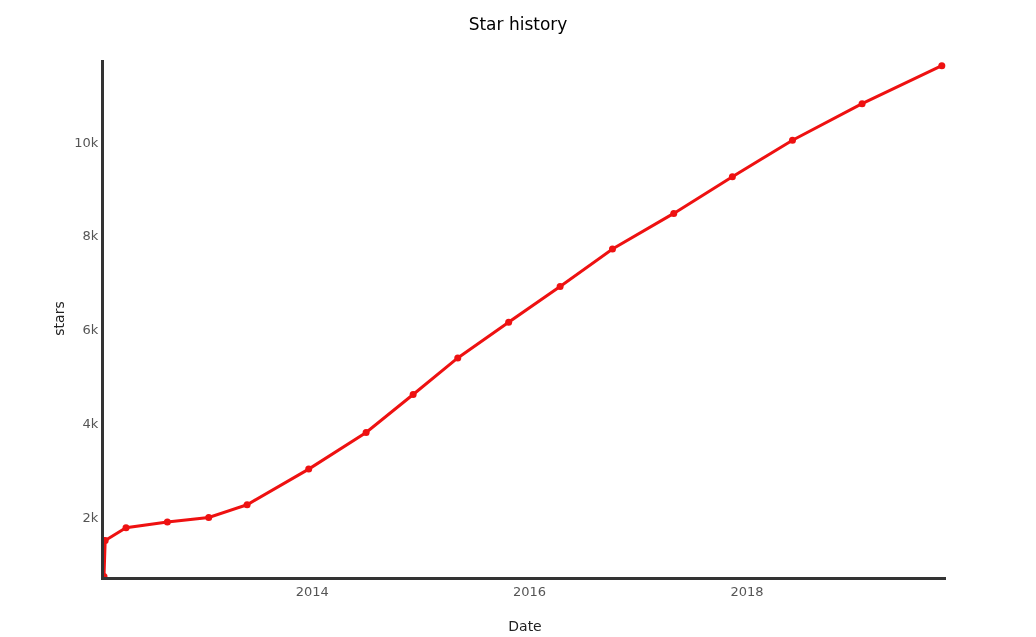  Describe the element at coordinates (518, 24) in the screenshot. I see `chart-title: Star history` at that location.